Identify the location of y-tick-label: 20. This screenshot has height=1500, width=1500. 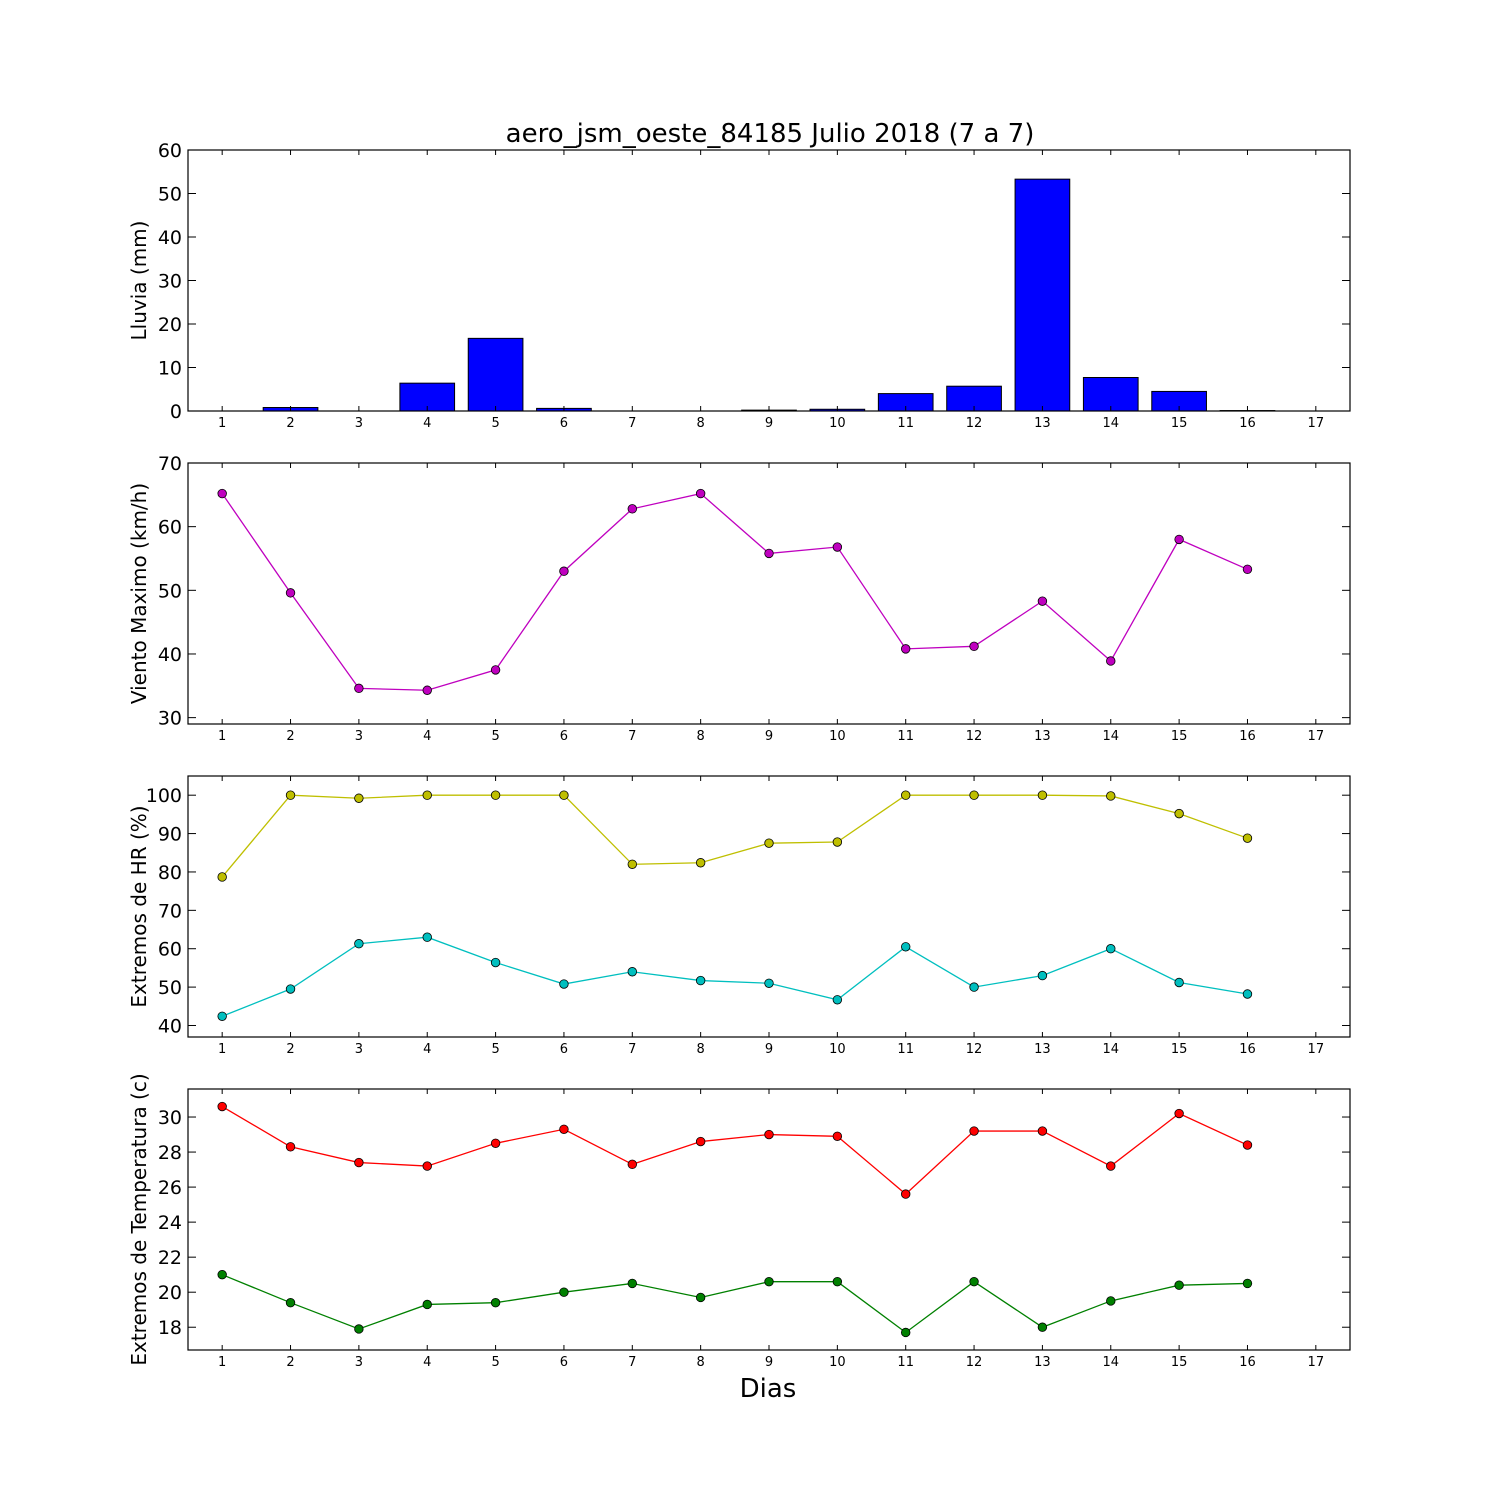
(170, 325).